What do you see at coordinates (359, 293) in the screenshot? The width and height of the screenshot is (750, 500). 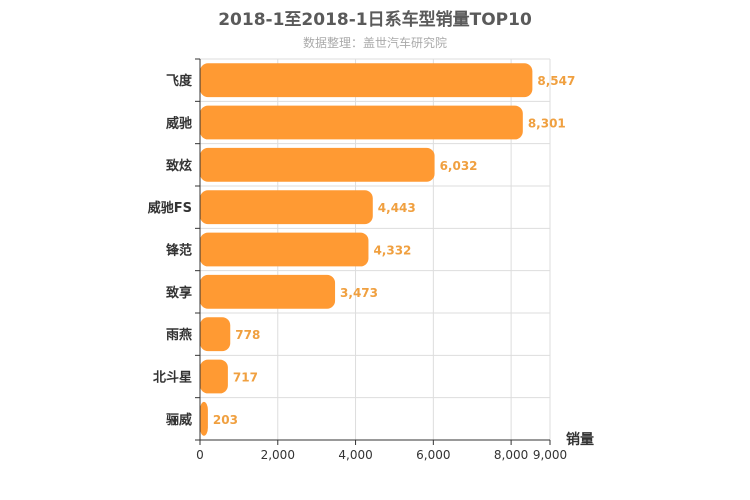 I see `data-label: 3,473` at bounding box center [359, 293].